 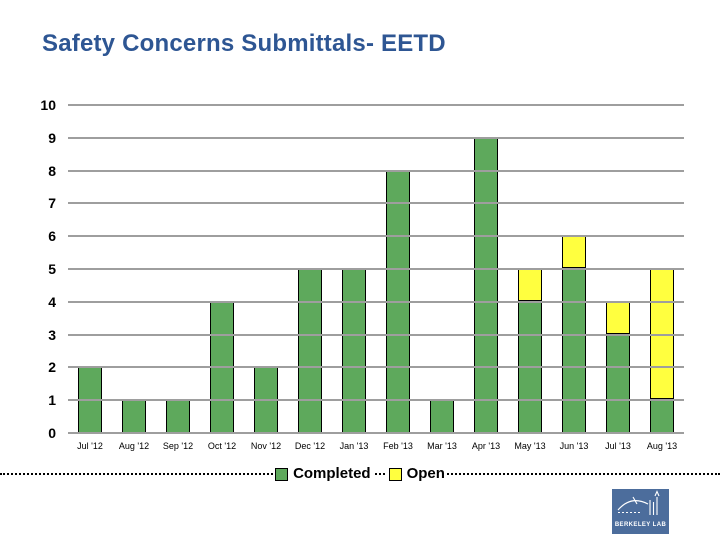 What do you see at coordinates (486, 446) in the screenshot?
I see `x-axis-tick-label: Apr '13` at bounding box center [486, 446].